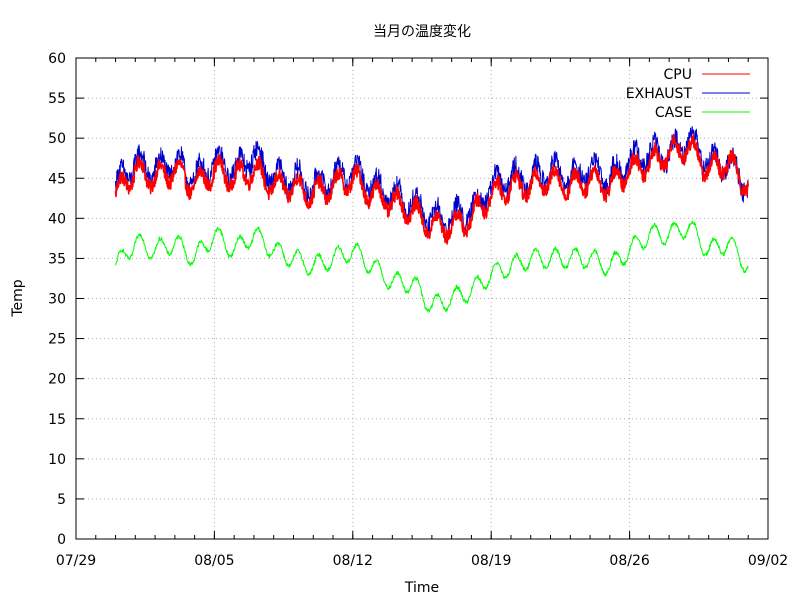  Describe the element at coordinates (629, 561) in the screenshot. I see `x-tick-label: 08/26` at that location.